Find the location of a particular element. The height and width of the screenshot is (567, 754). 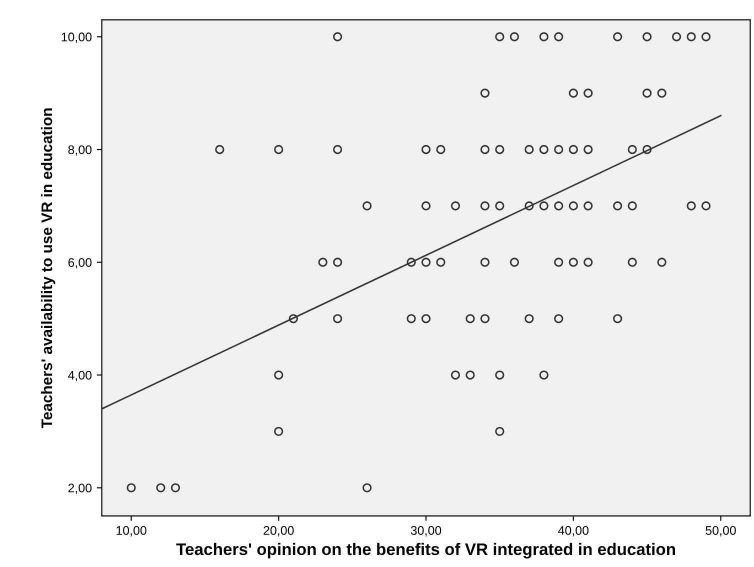

x-tick-label: 10,00 is located at coordinates (131, 531).